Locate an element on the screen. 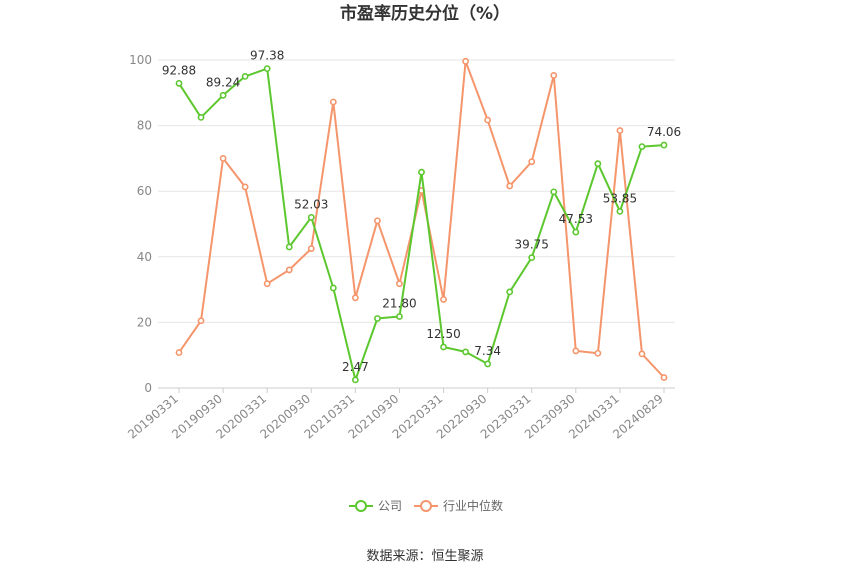 The height and width of the screenshot is (575, 850). data-label: 7.34 is located at coordinates (487, 351).